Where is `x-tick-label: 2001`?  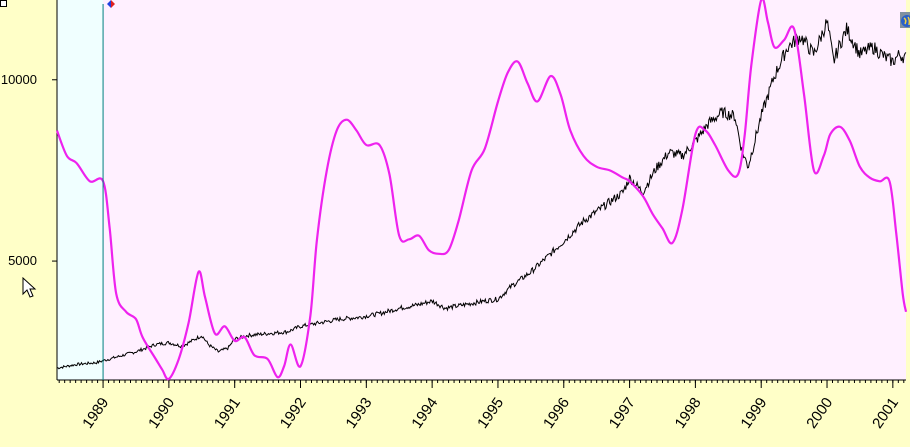
x-tick-label: 2001 is located at coordinates (885, 413).